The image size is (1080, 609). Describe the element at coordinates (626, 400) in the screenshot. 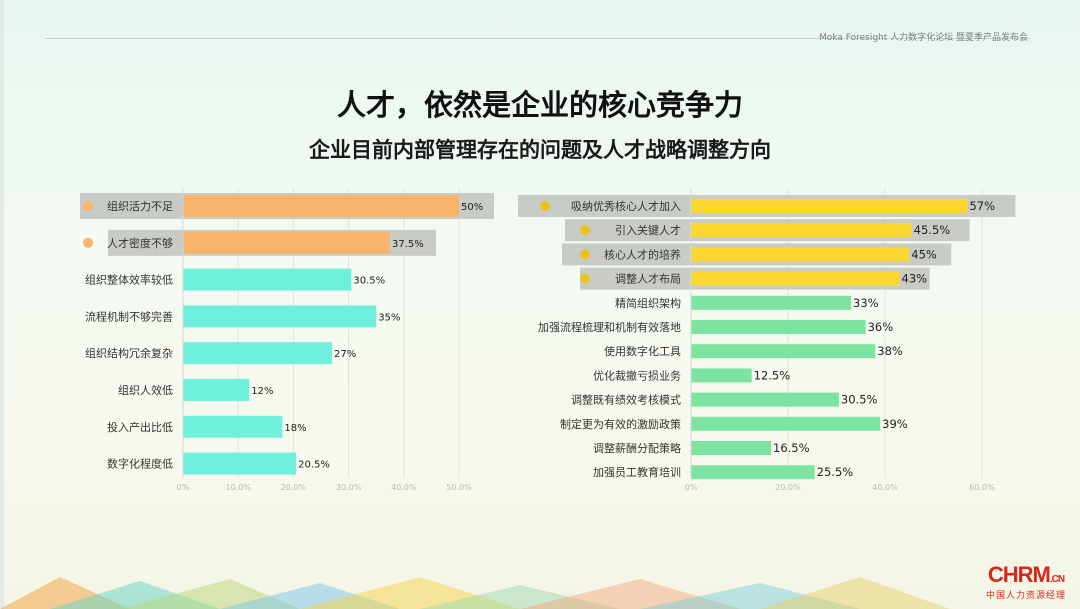

I see `category-label: 调整既有绩效考核模式` at that location.